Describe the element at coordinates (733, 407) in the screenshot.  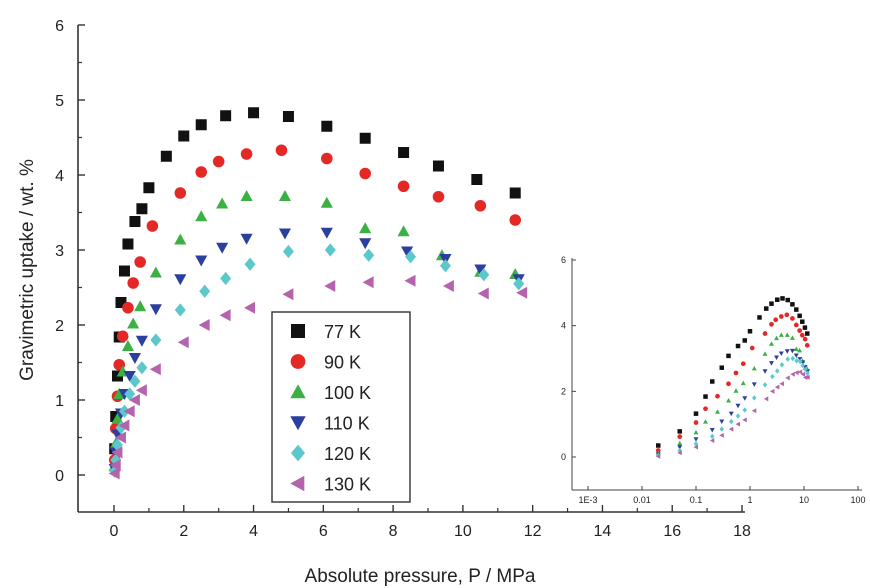
I see `inset-series-120-k` at that location.